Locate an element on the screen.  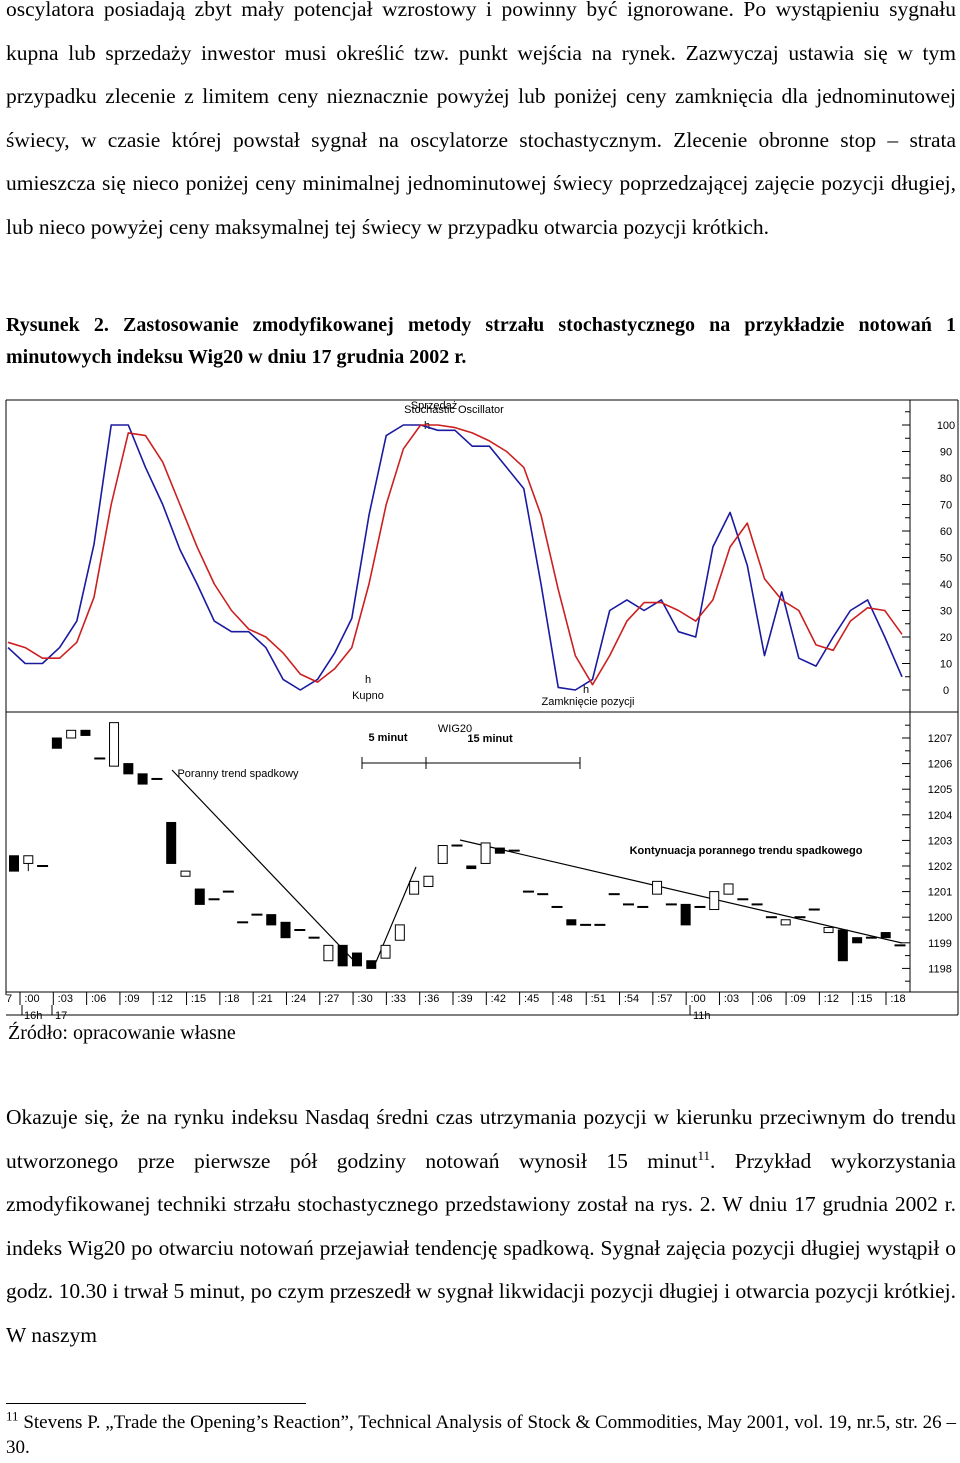
x-tick-label: :57 is located at coordinates (664, 999).